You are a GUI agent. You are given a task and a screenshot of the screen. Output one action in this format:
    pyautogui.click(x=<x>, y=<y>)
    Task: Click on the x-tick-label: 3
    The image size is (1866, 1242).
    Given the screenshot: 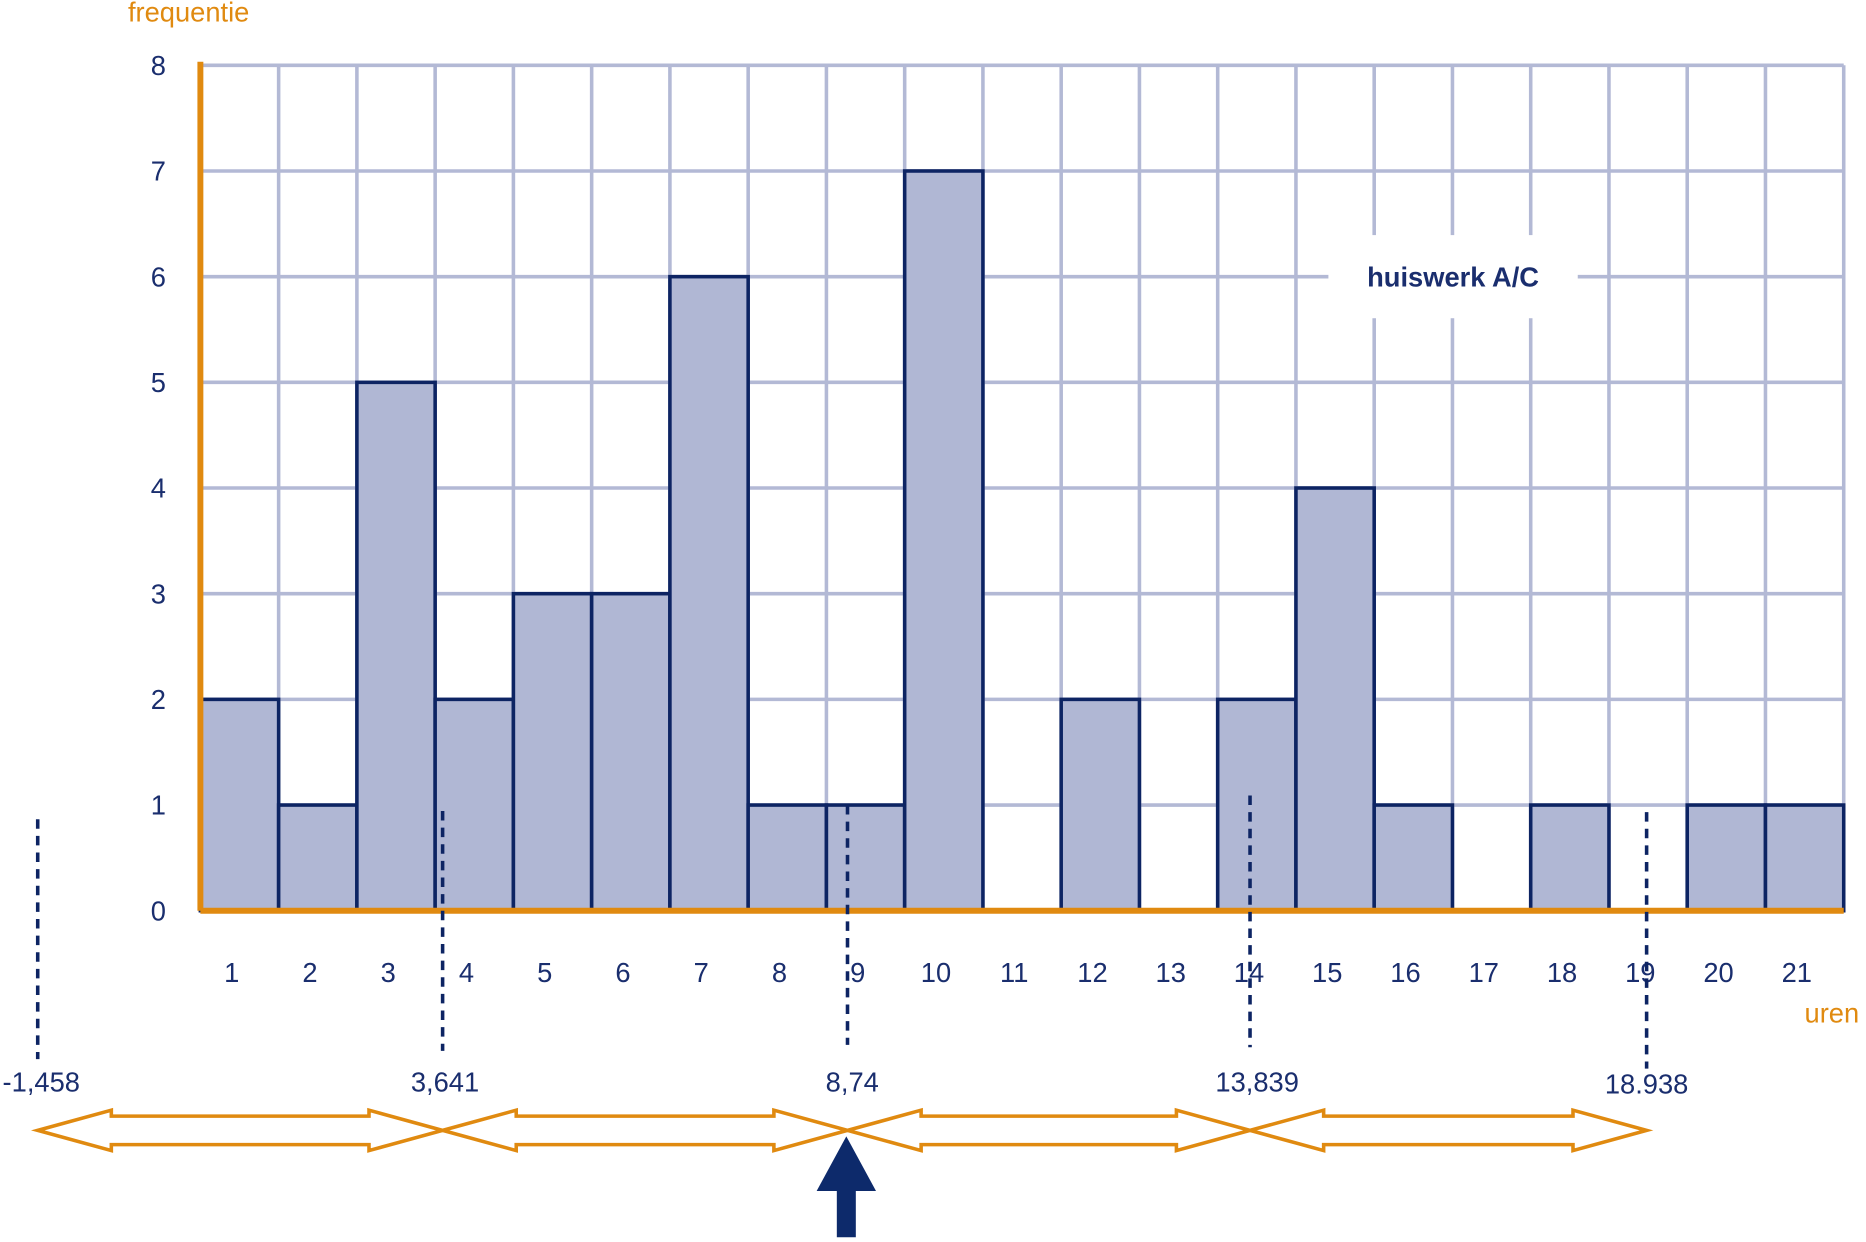 What is the action you would take?
    pyautogui.click(x=388, y=972)
    